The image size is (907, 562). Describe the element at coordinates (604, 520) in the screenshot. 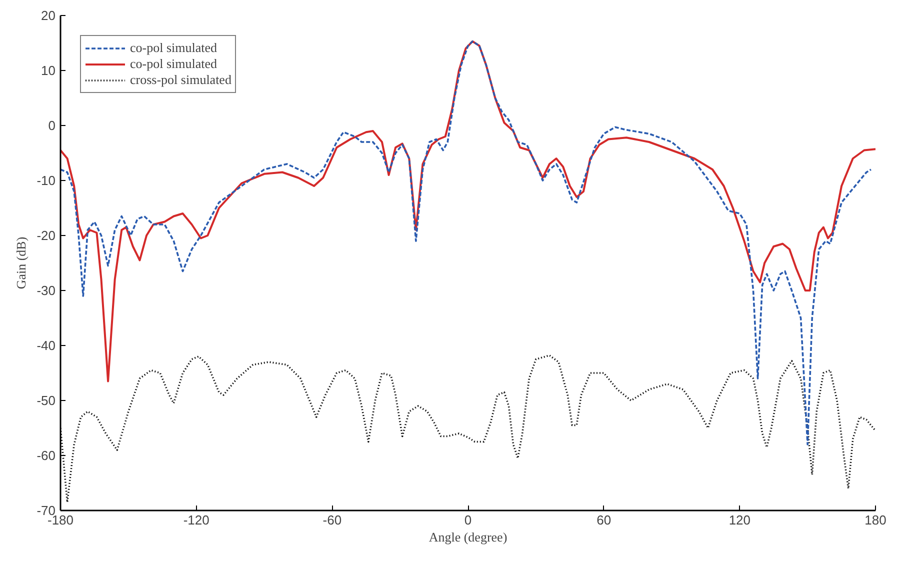

I see `x-tick-label: 60` at that location.